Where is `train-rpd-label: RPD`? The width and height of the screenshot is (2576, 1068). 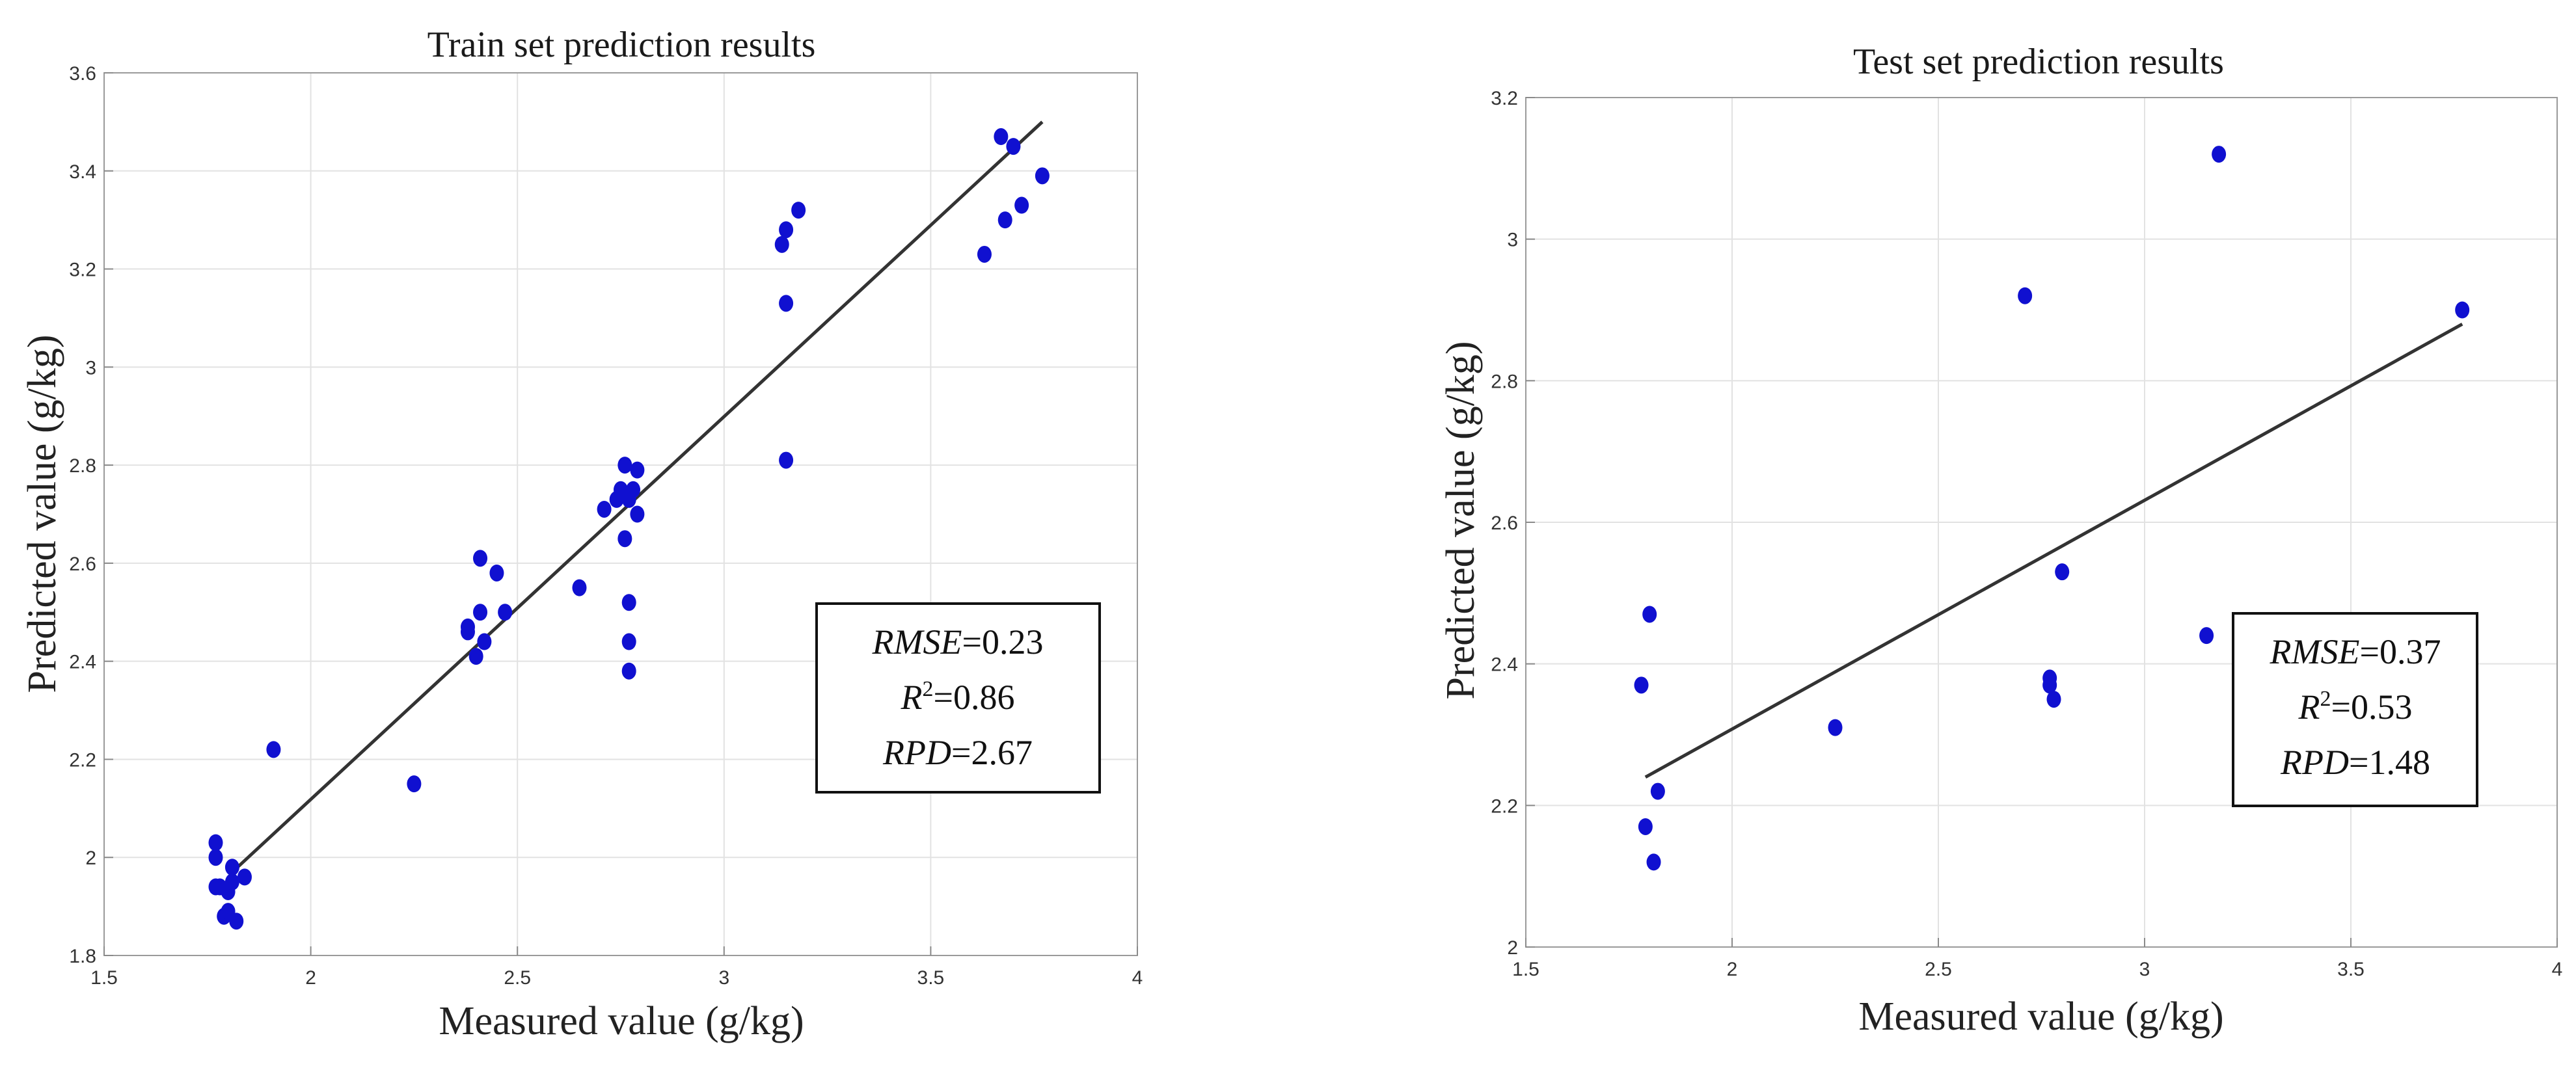
train-rpd-label: RPD is located at coordinates (916, 753).